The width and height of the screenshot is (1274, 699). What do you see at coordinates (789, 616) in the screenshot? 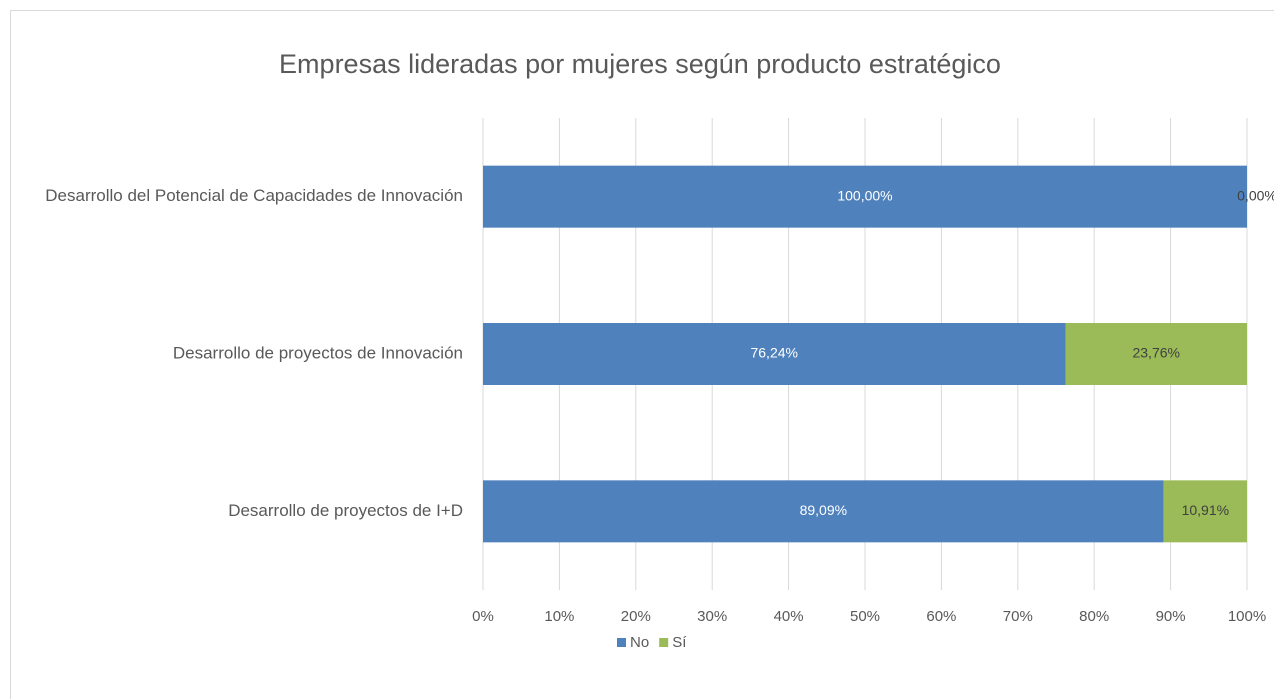
I see `x-tick-label: 40%` at bounding box center [789, 616].